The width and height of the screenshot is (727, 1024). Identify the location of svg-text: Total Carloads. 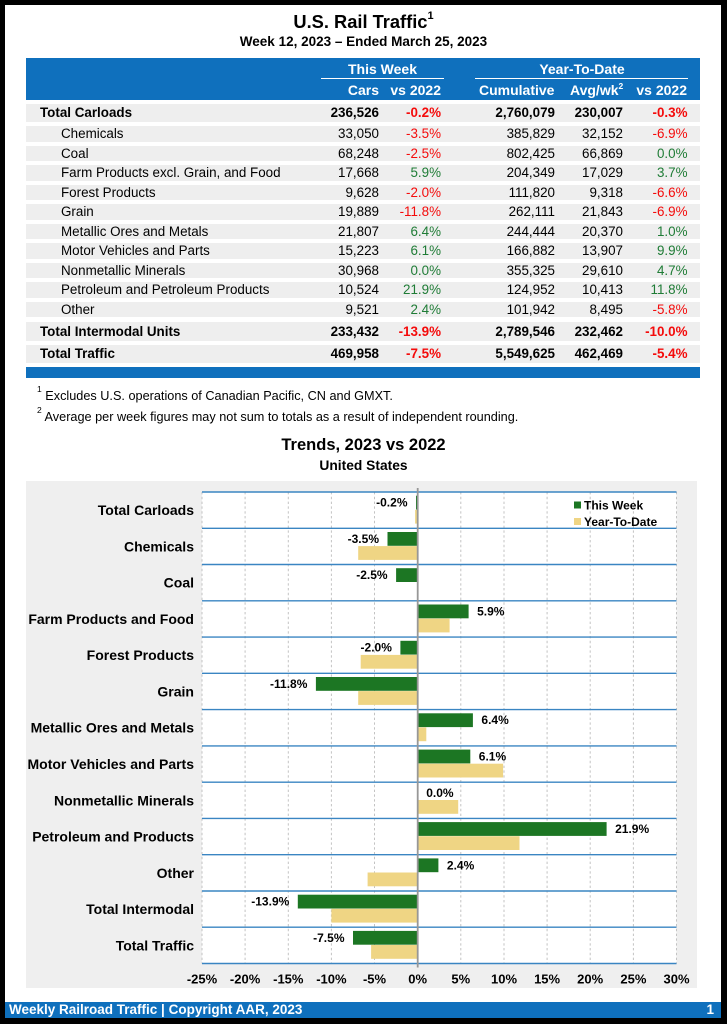
(146, 510).